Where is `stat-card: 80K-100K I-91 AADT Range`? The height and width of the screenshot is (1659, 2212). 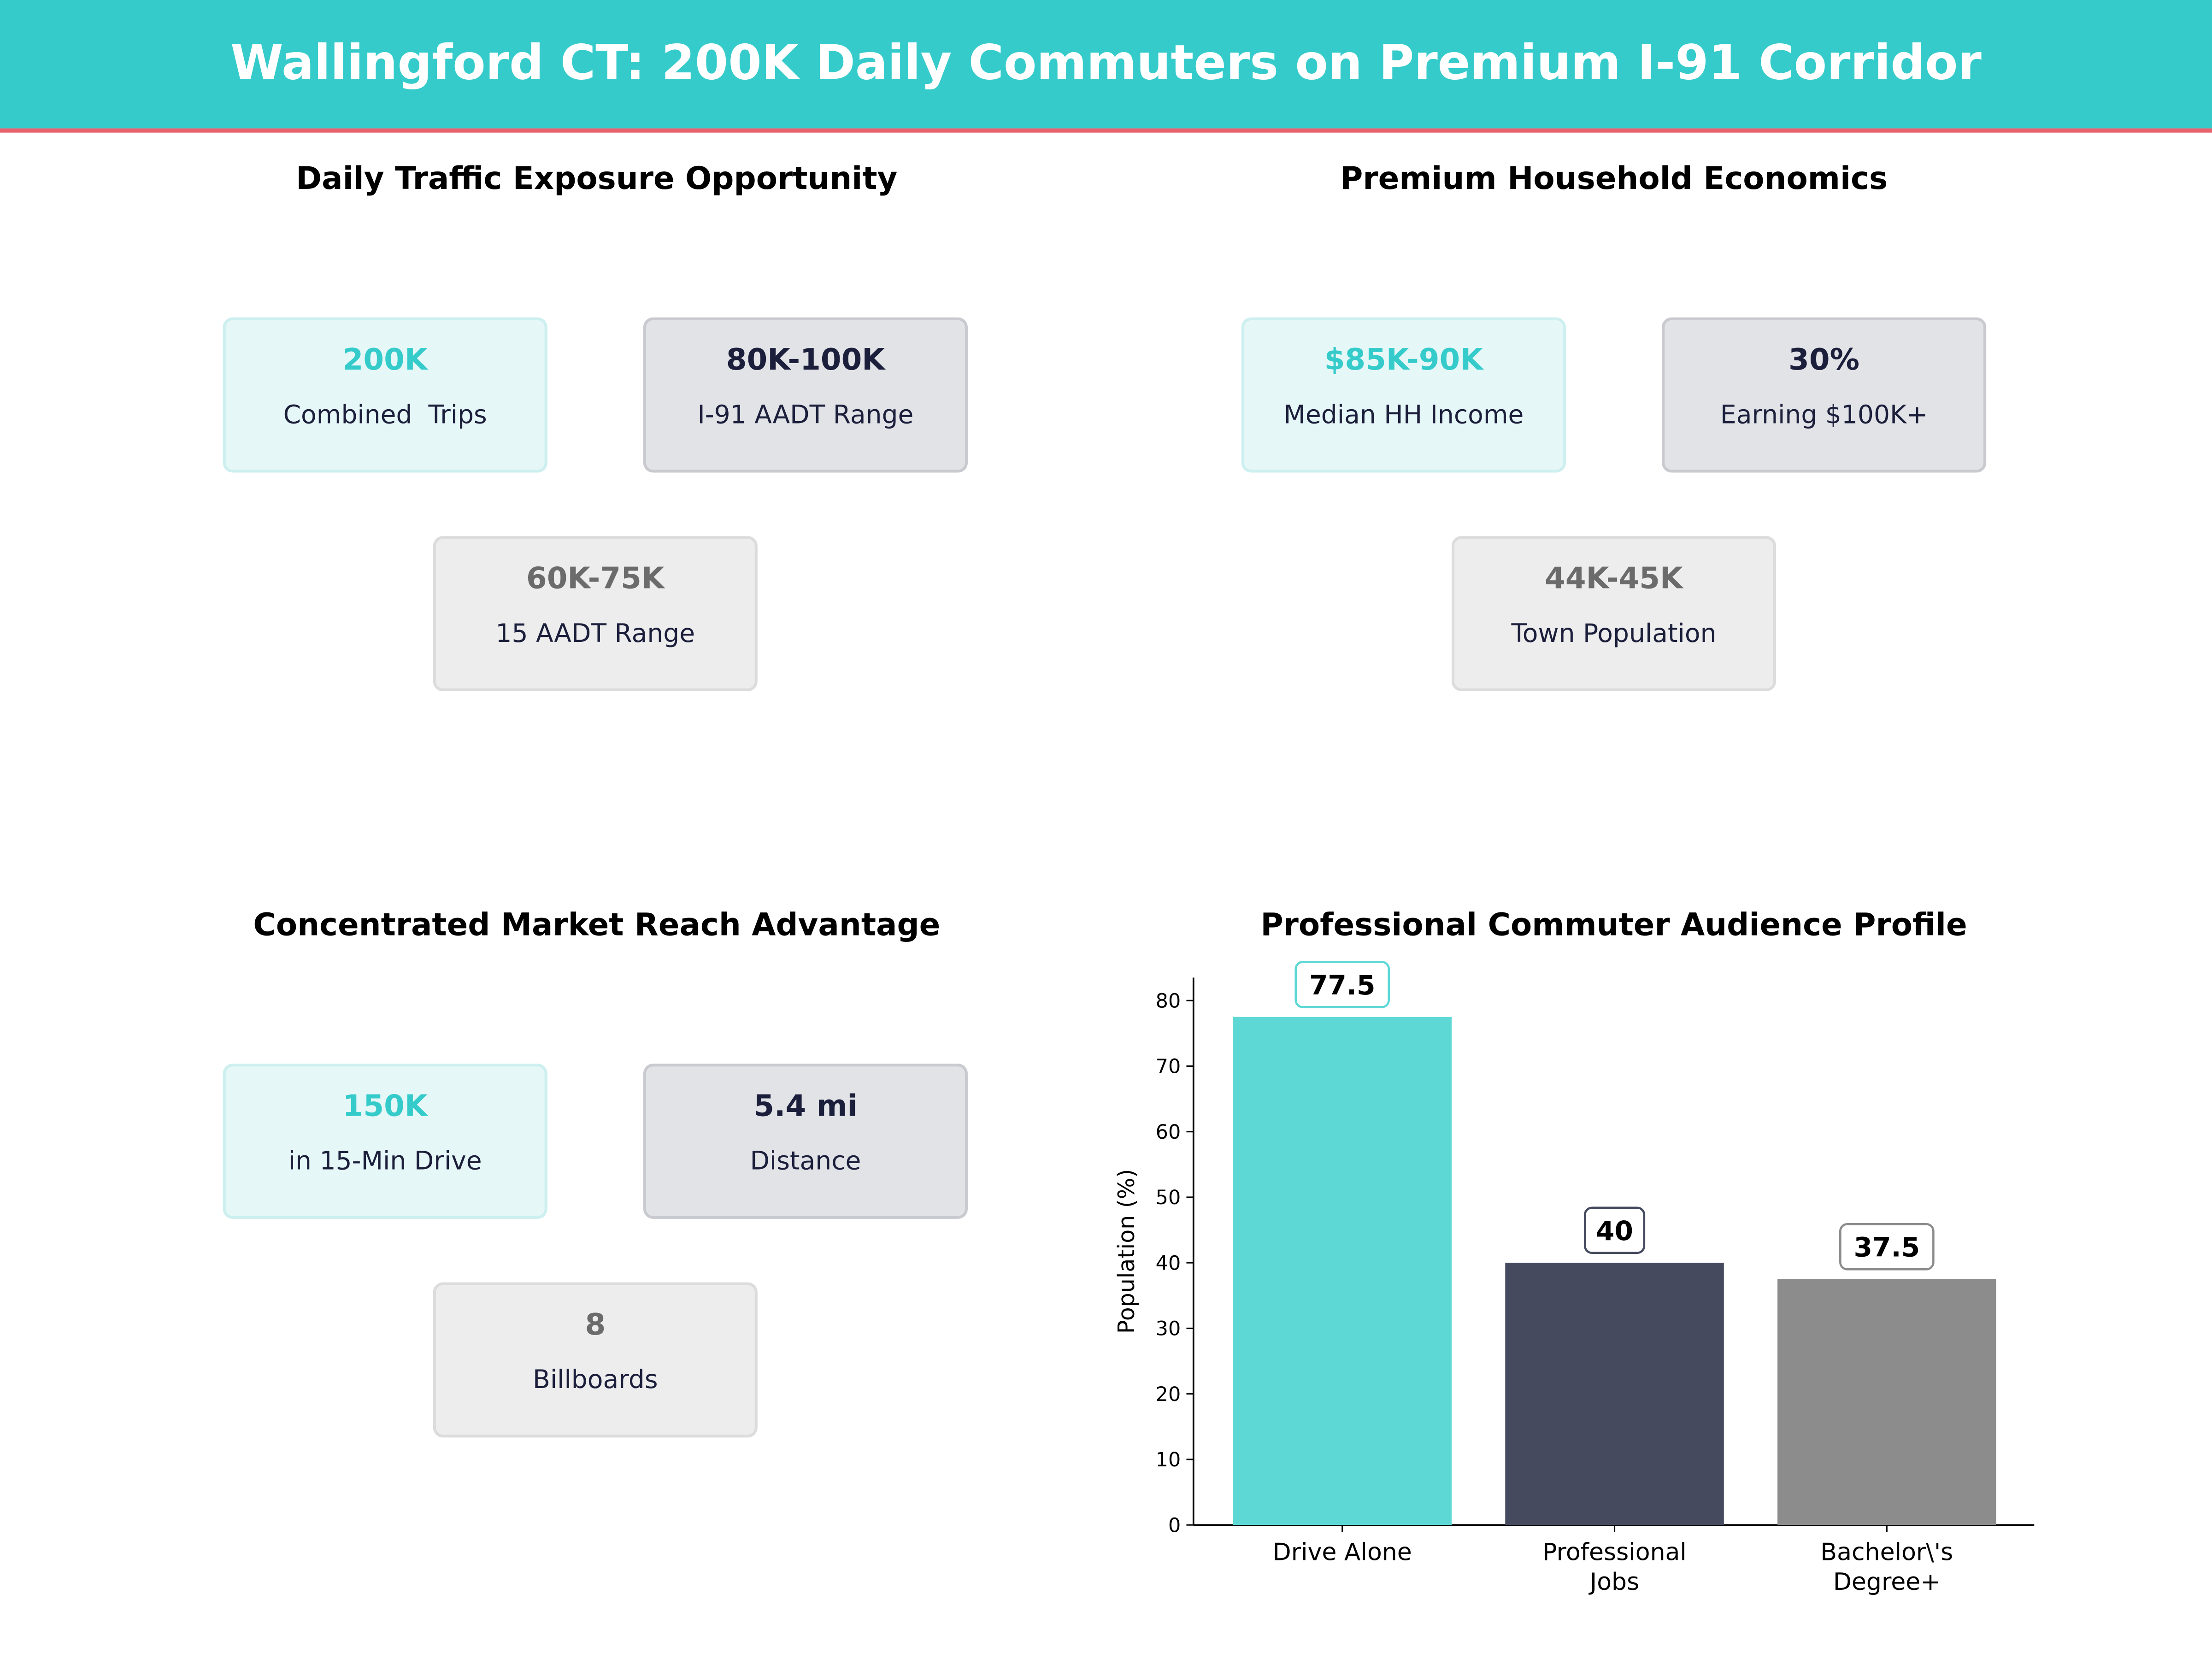 stat-card: 80K-100K I-91 AADT Range is located at coordinates (805, 395).